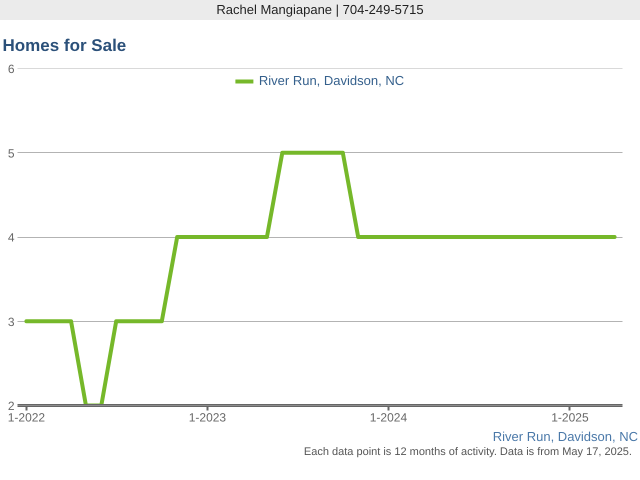  I want to click on text: Each data point is 12 months of activity. Data is from May 17, 2025., so click(468, 452).